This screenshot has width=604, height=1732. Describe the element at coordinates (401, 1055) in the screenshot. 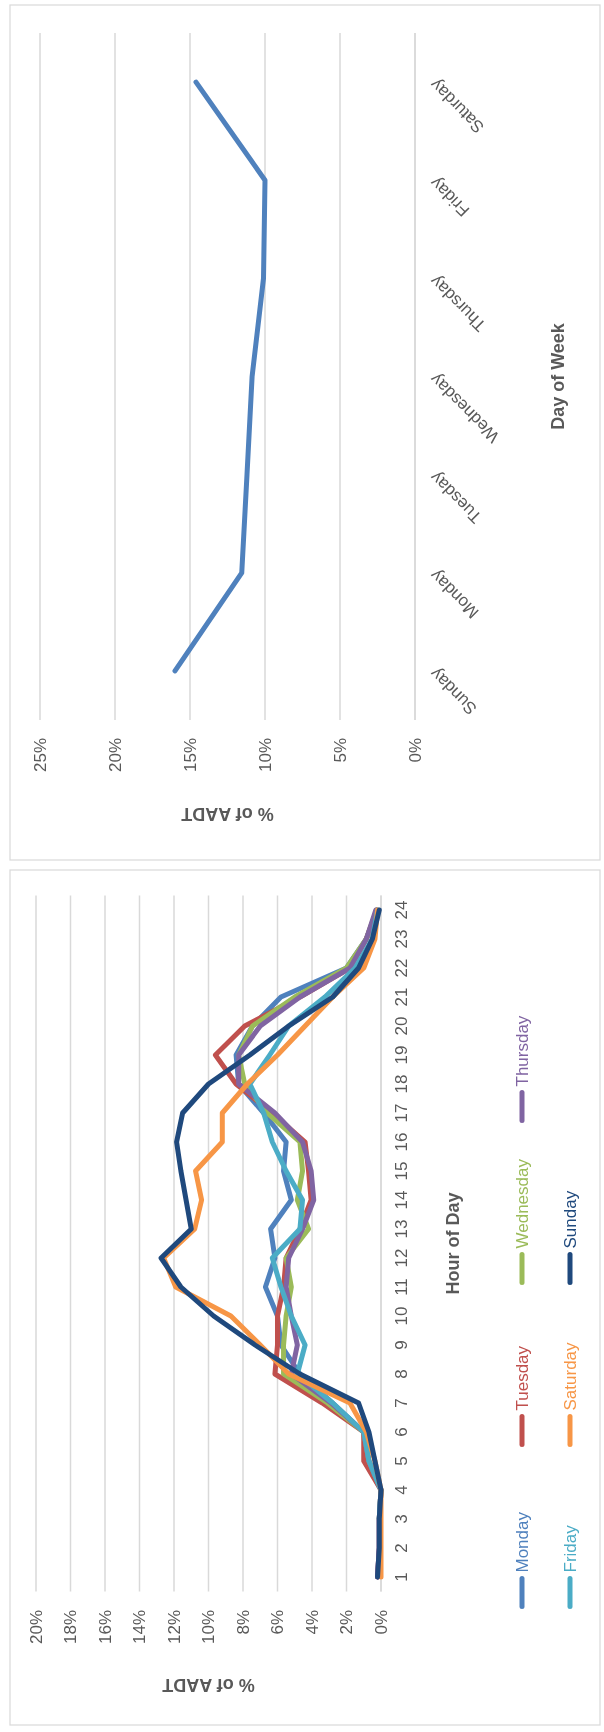

I see `y-tick-label: 19` at that location.